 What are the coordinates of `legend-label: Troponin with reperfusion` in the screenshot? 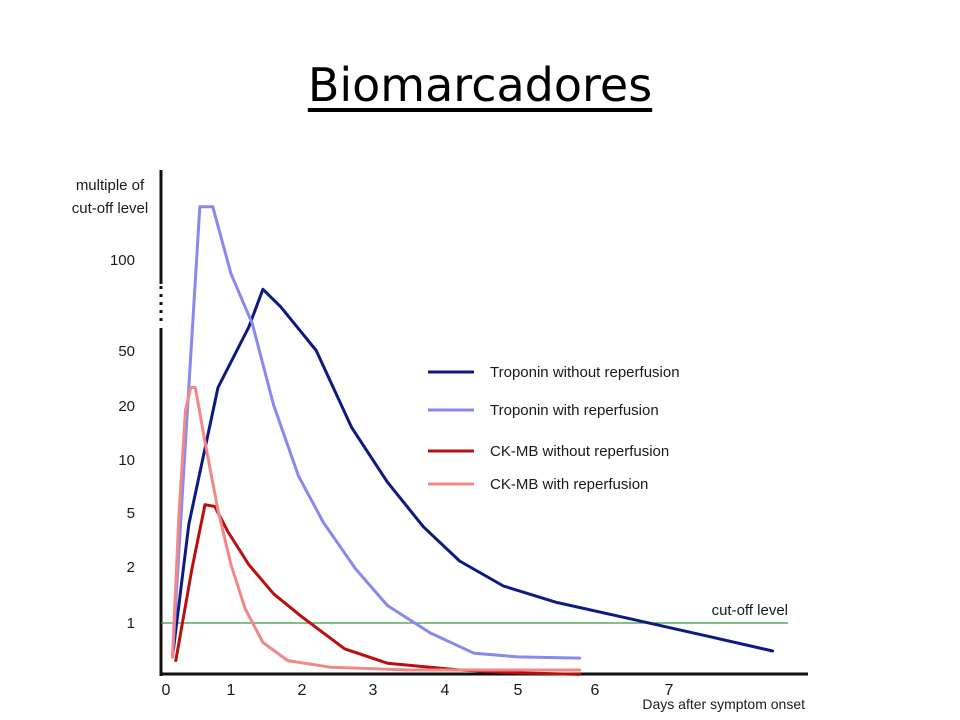 It's located at (574, 410).